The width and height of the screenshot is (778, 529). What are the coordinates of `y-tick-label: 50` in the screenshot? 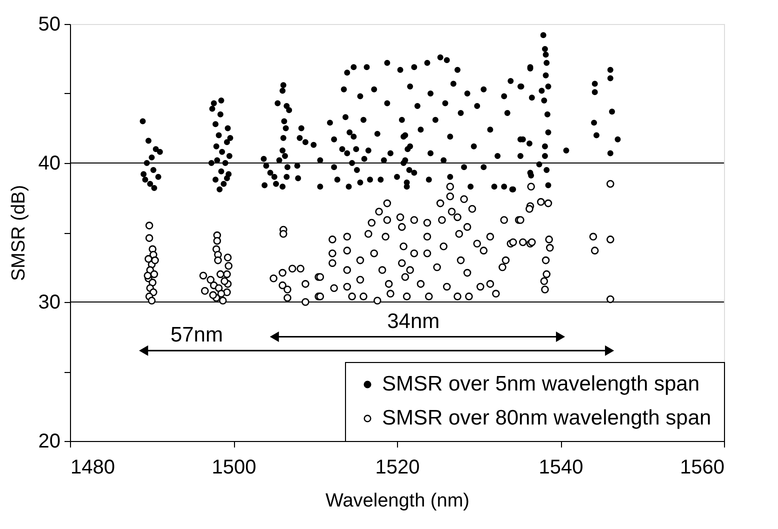 It's located at (49, 25).